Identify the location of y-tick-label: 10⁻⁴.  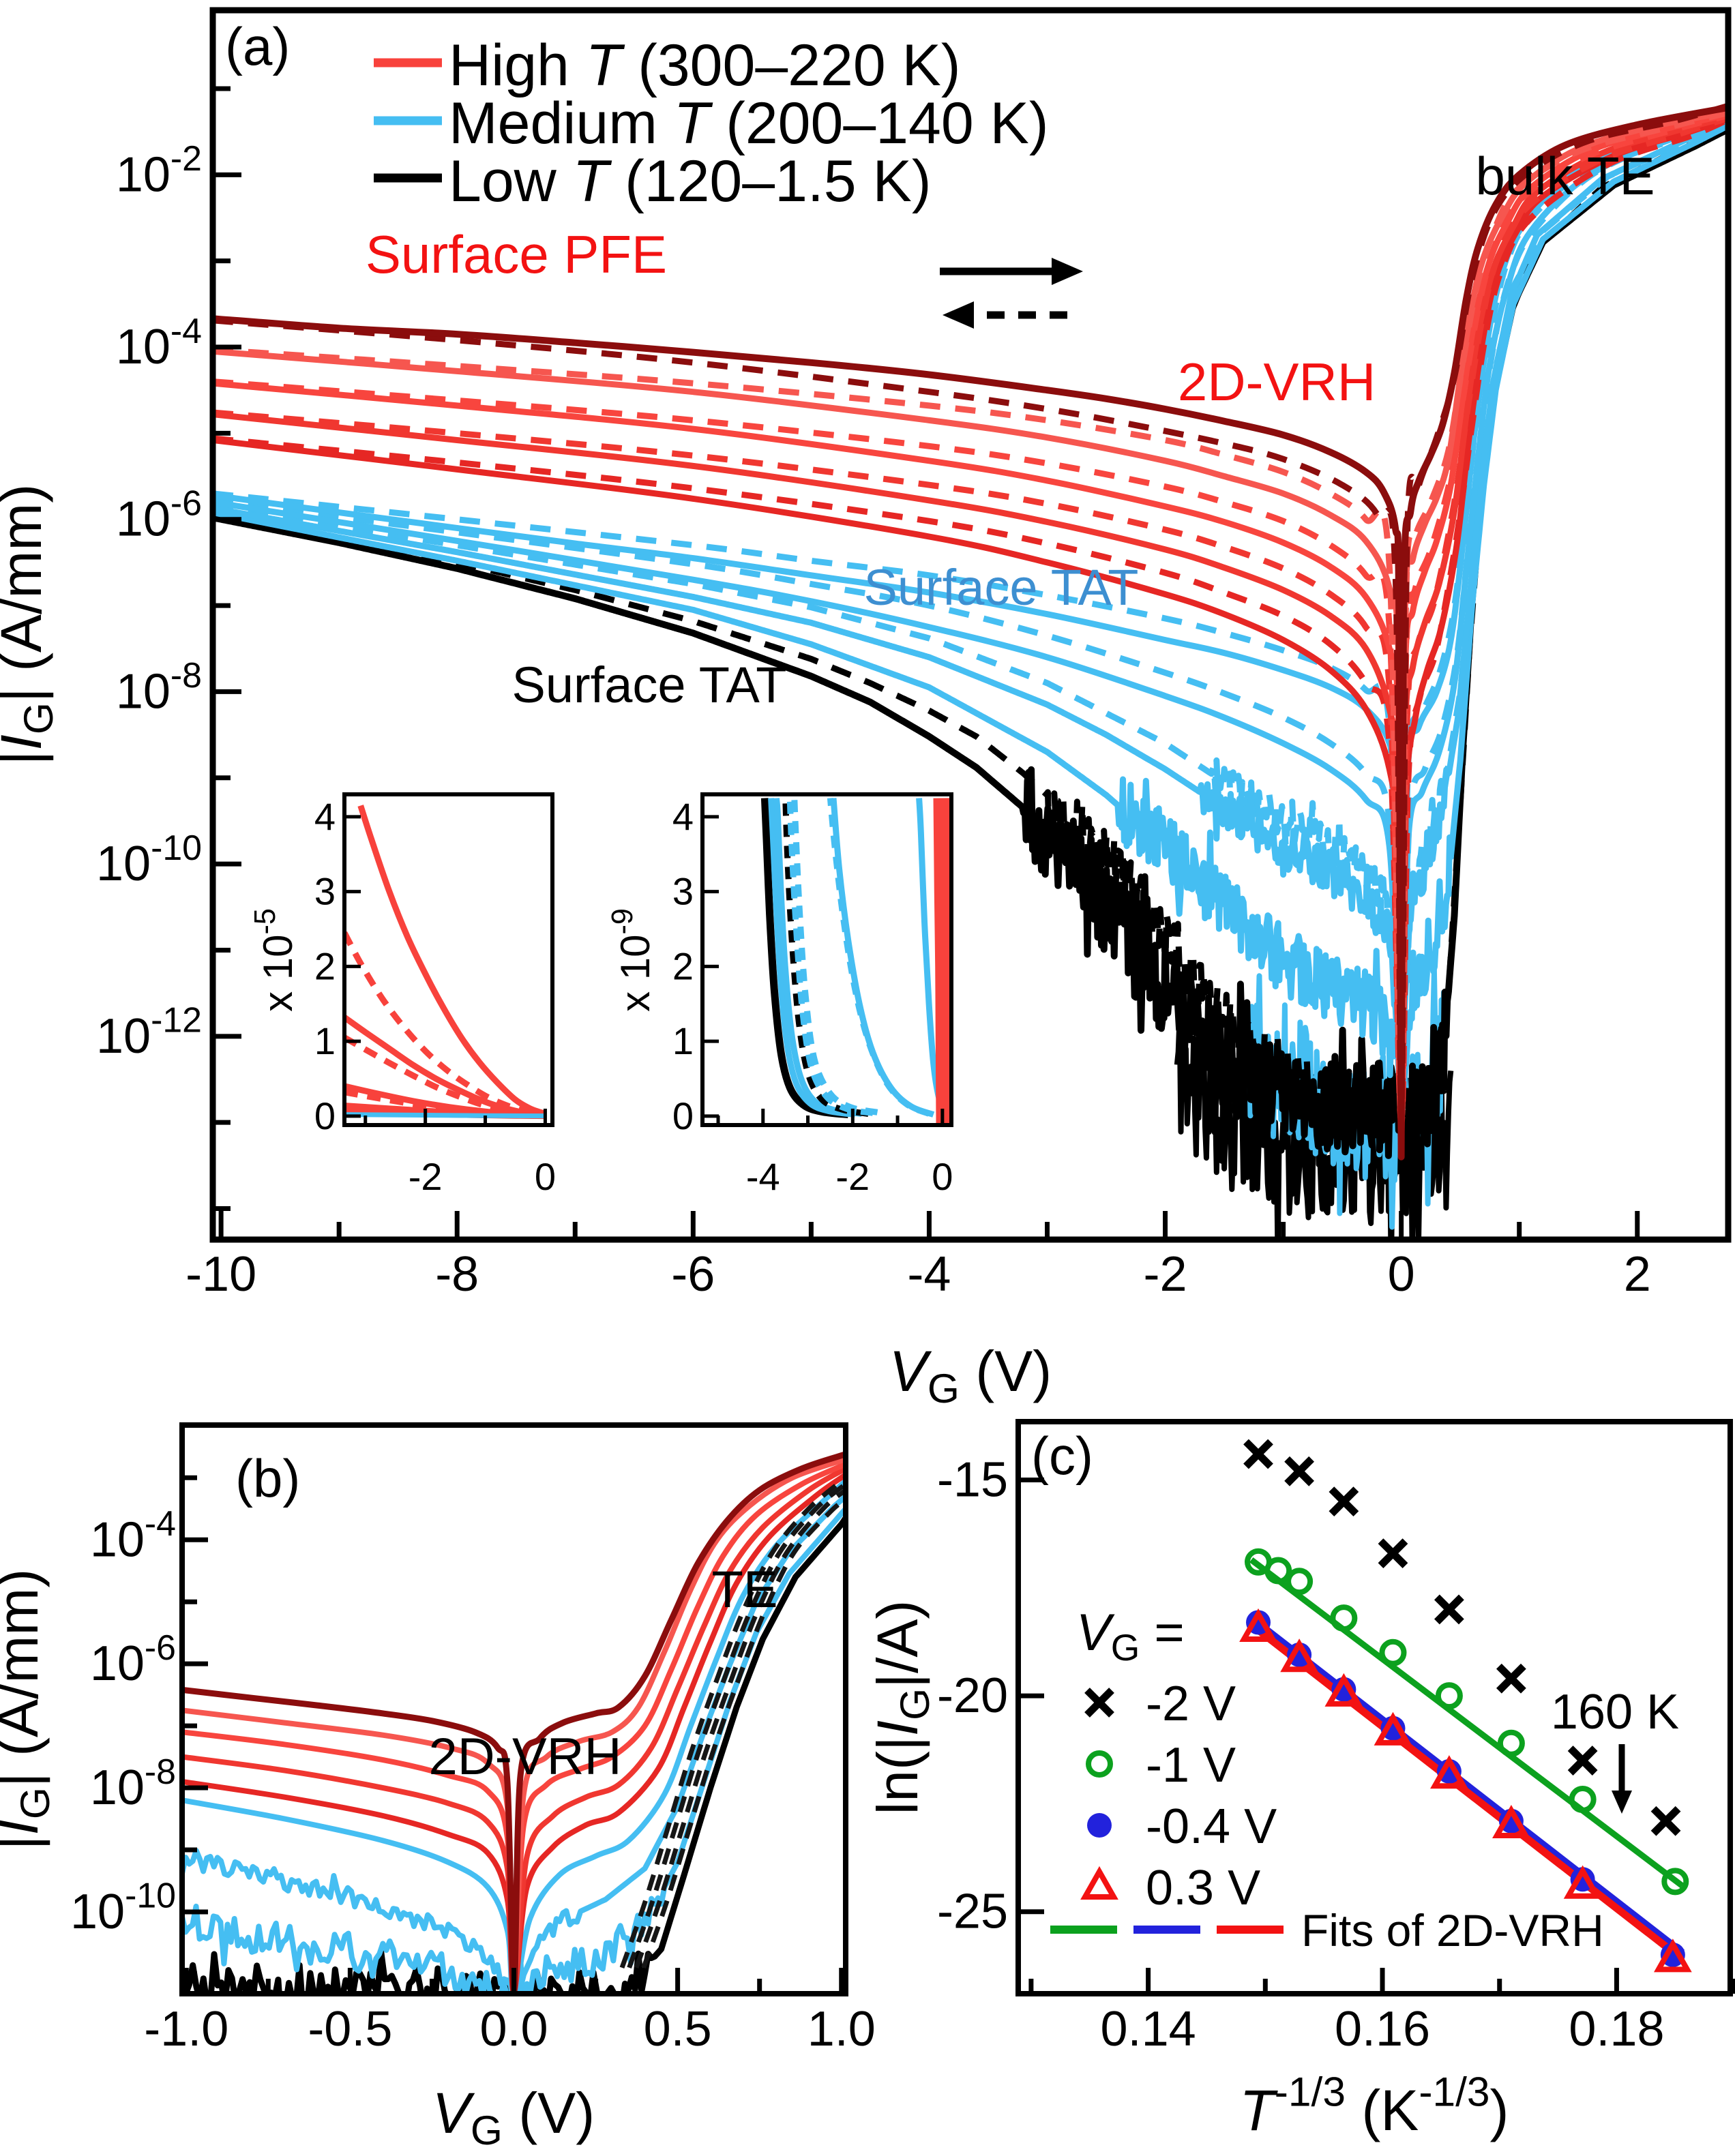
(159, 343).